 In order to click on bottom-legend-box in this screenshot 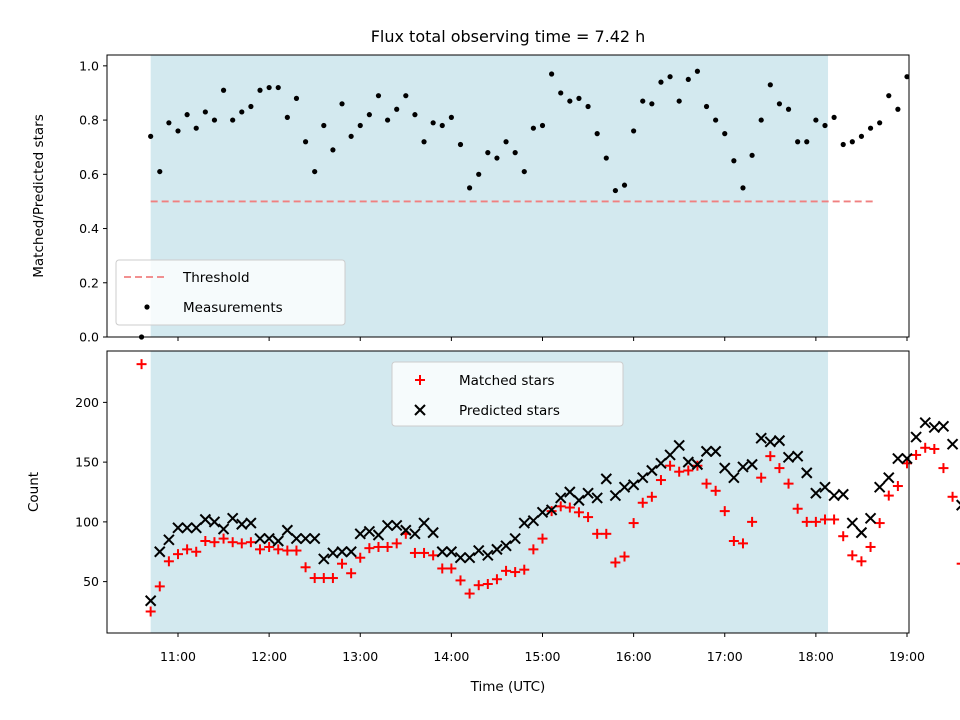, I will do `click(507, 394)`.